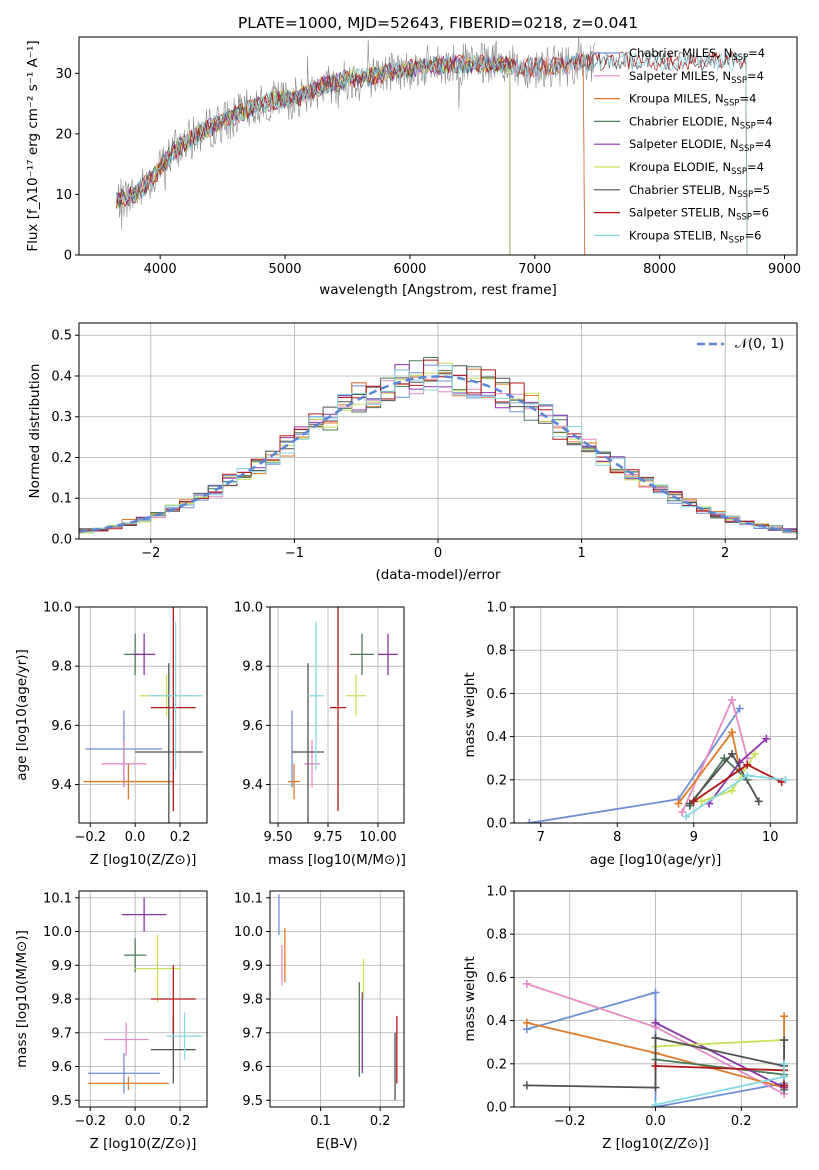 The height and width of the screenshot is (1170, 819). Describe the element at coordinates (320, 1121) in the screenshot. I see `x-tick-label: 0.1` at that location.